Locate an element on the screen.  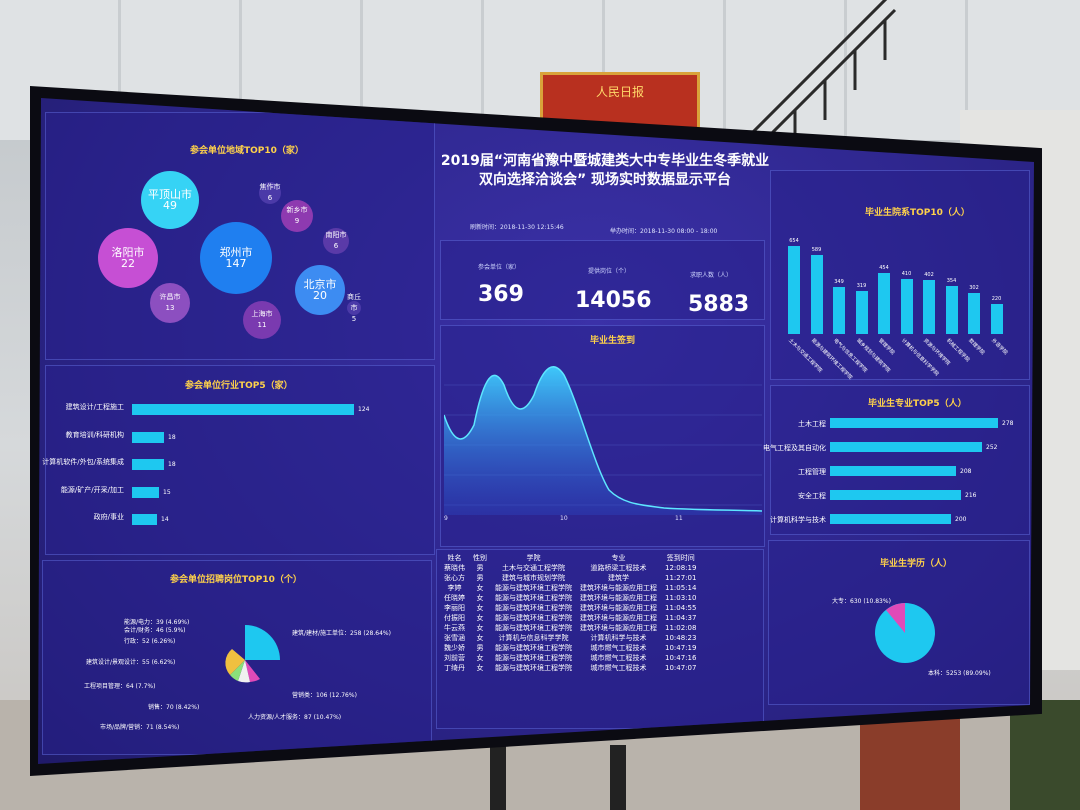
region-bubble: 商丘市 5 is located at coordinates (354, 308).